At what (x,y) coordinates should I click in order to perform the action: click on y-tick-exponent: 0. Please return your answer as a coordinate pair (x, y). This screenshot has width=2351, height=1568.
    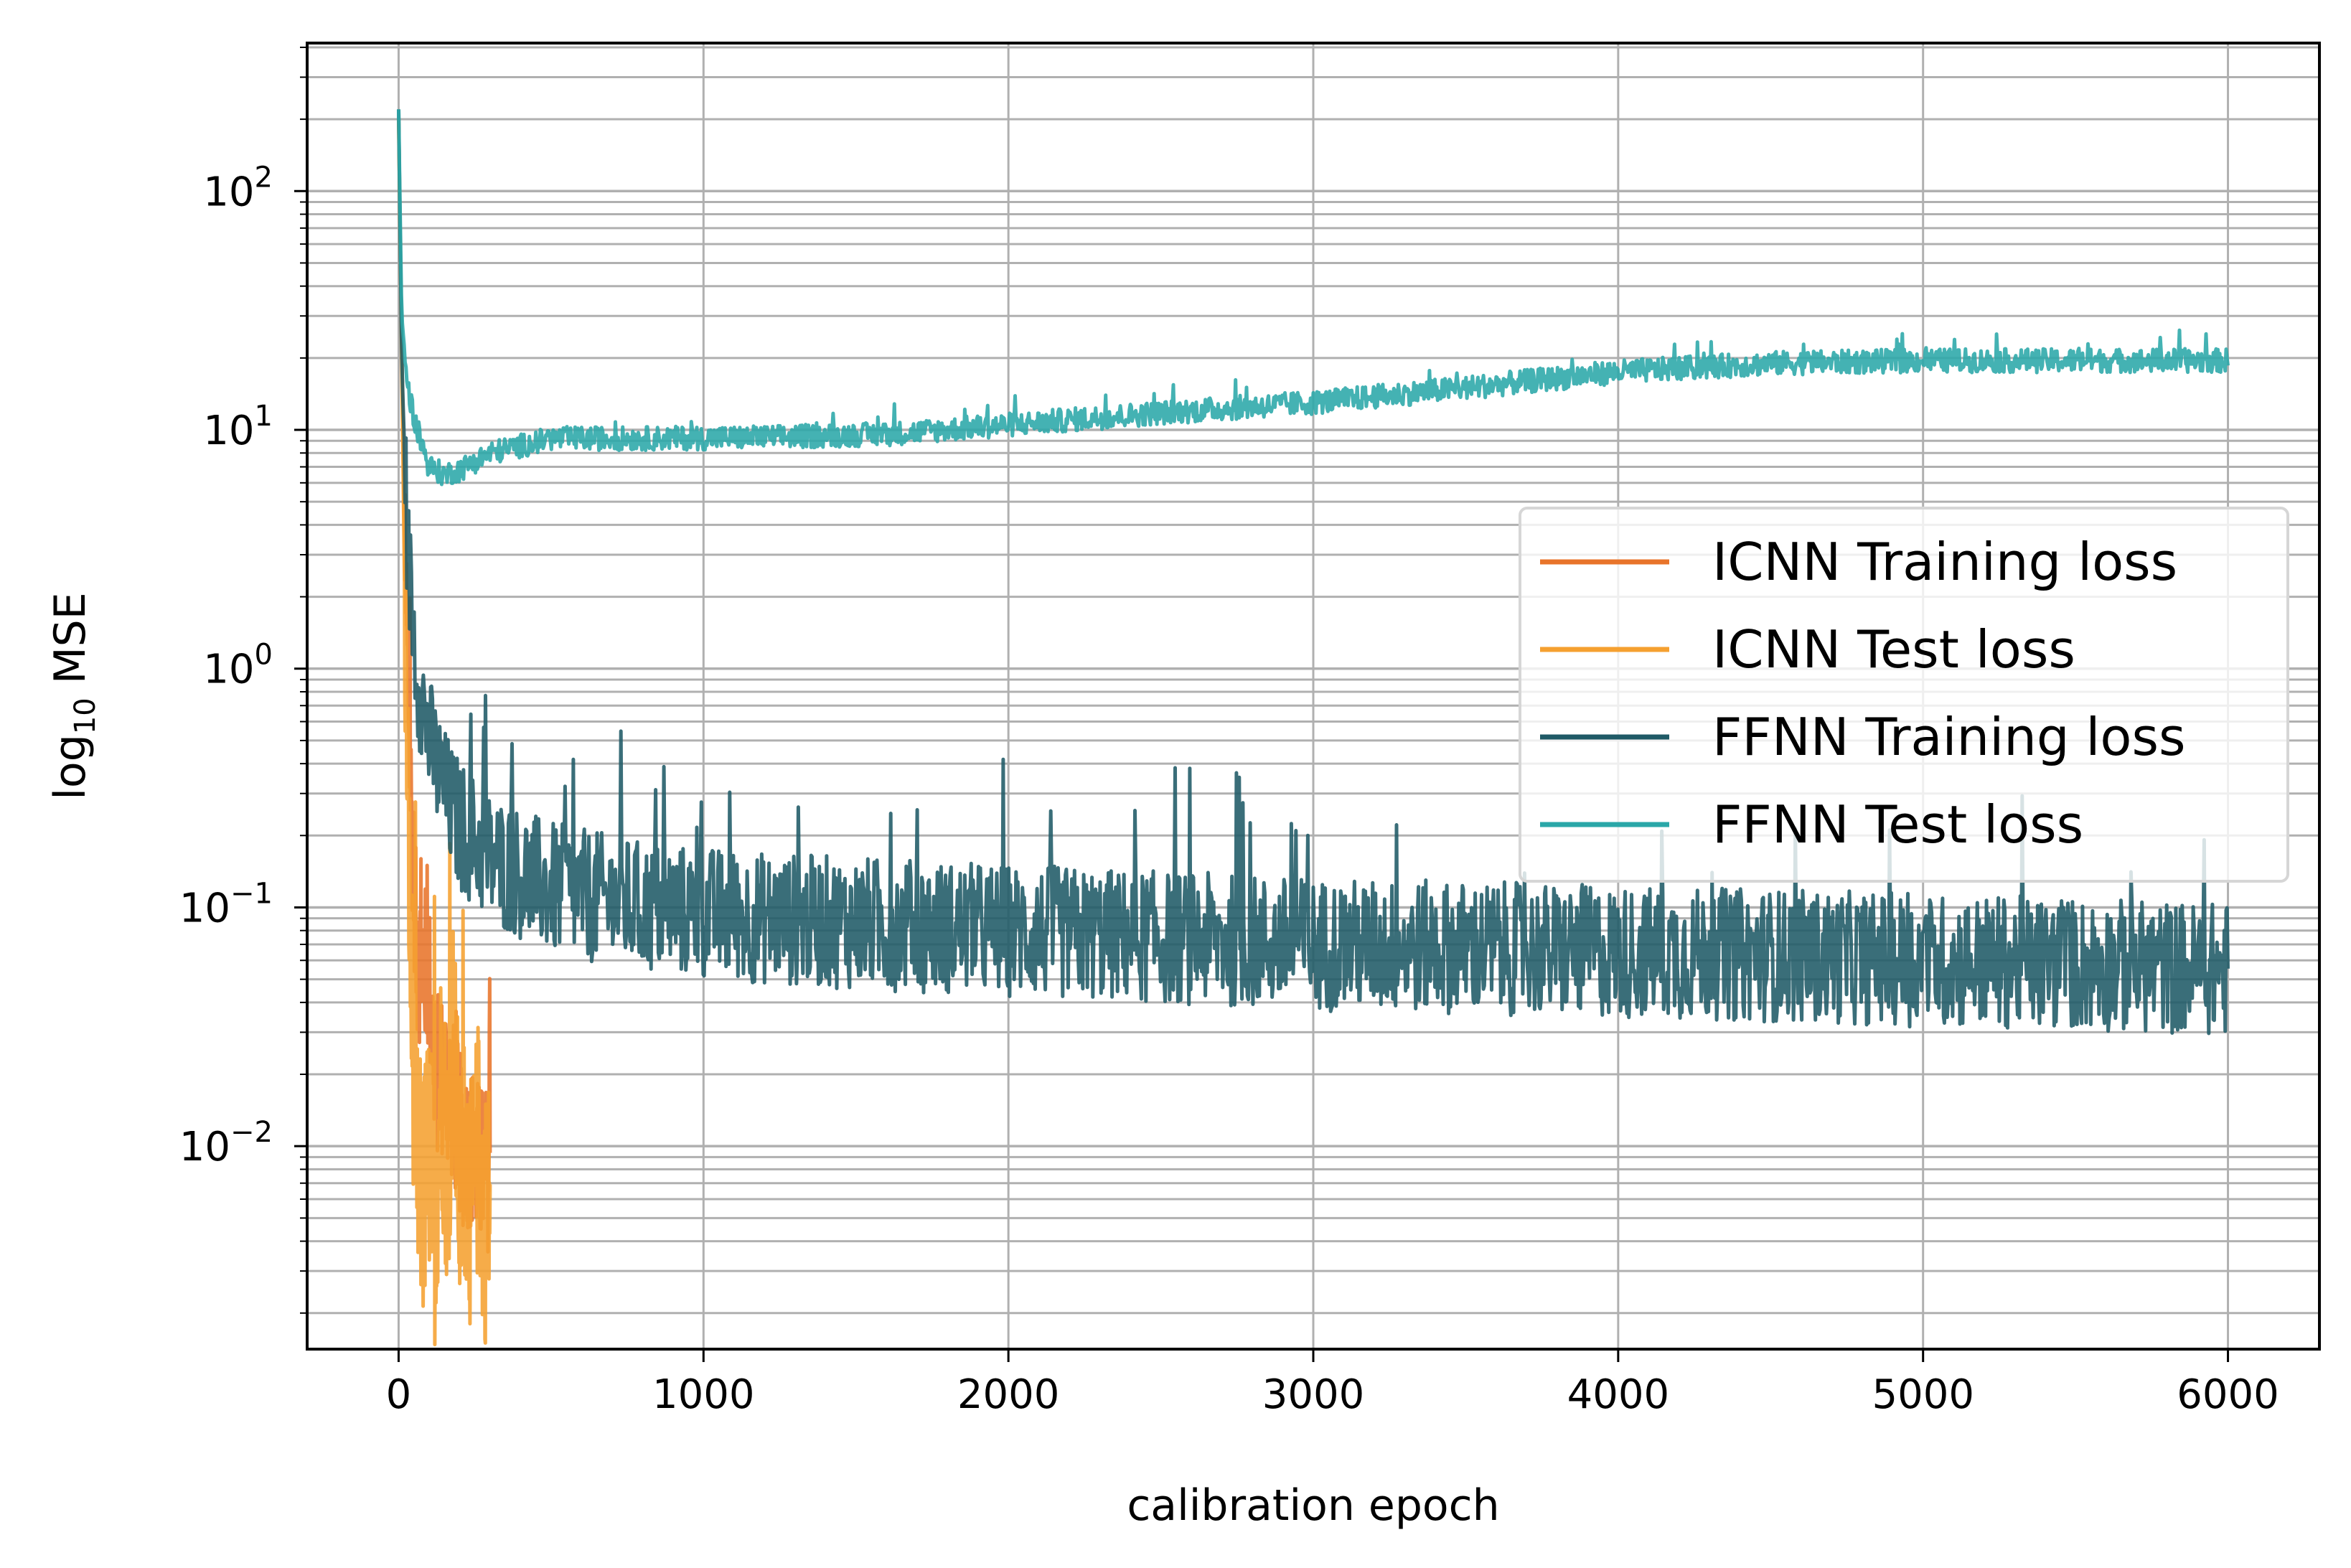
    Looking at the image, I should click on (264, 655).